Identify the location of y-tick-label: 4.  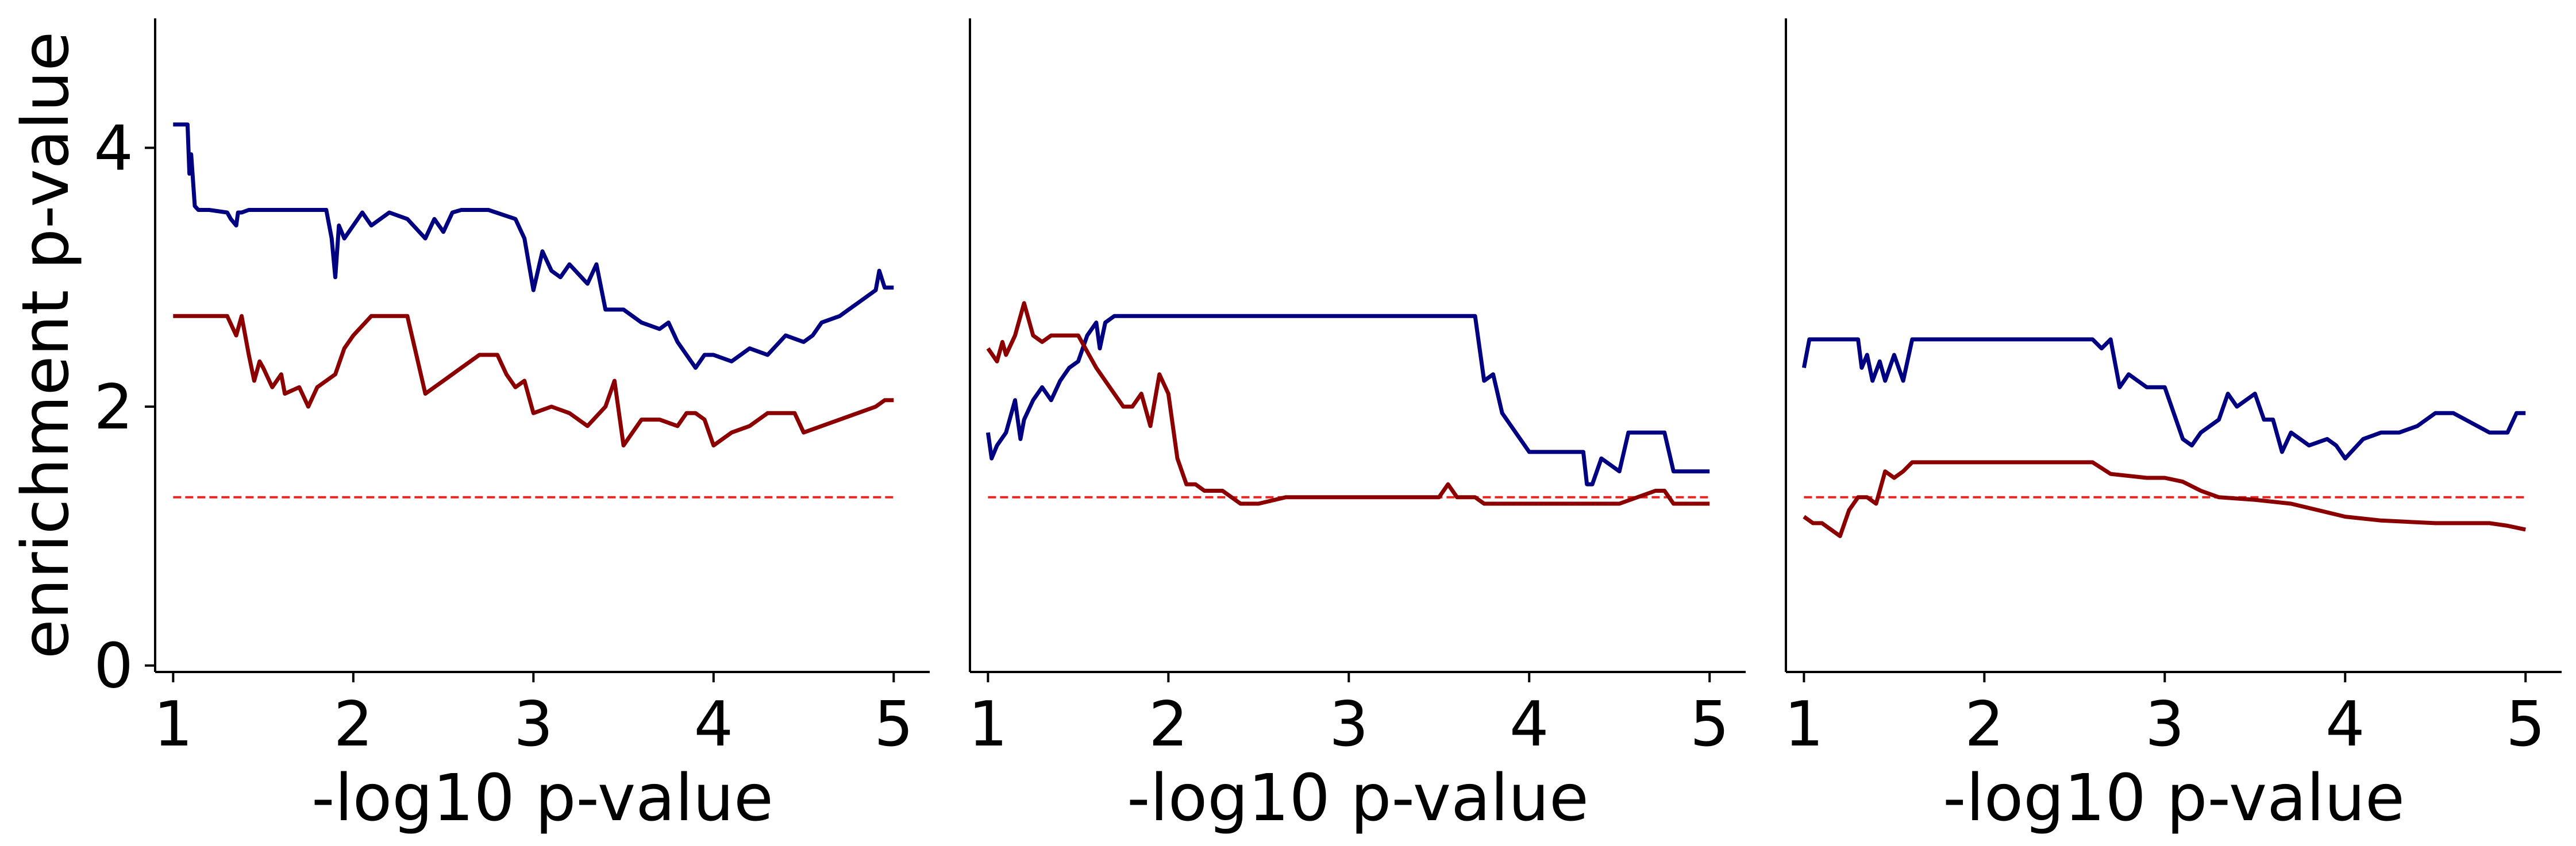
(113, 148).